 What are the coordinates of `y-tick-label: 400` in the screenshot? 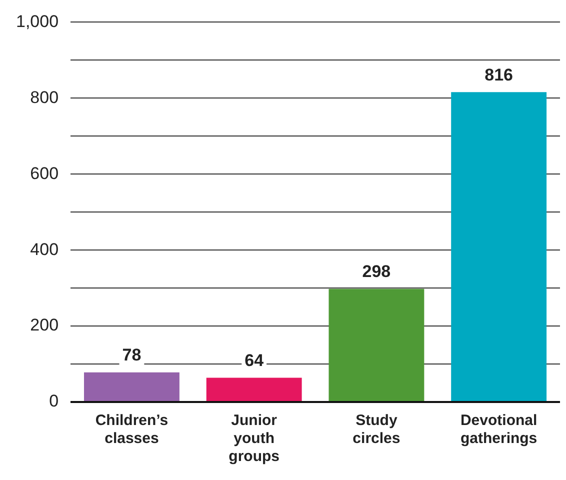 It's located at (44, 249).